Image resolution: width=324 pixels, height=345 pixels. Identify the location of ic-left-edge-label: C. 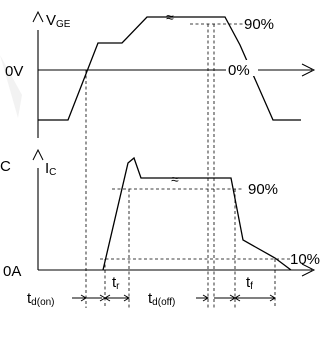
(5, 166).